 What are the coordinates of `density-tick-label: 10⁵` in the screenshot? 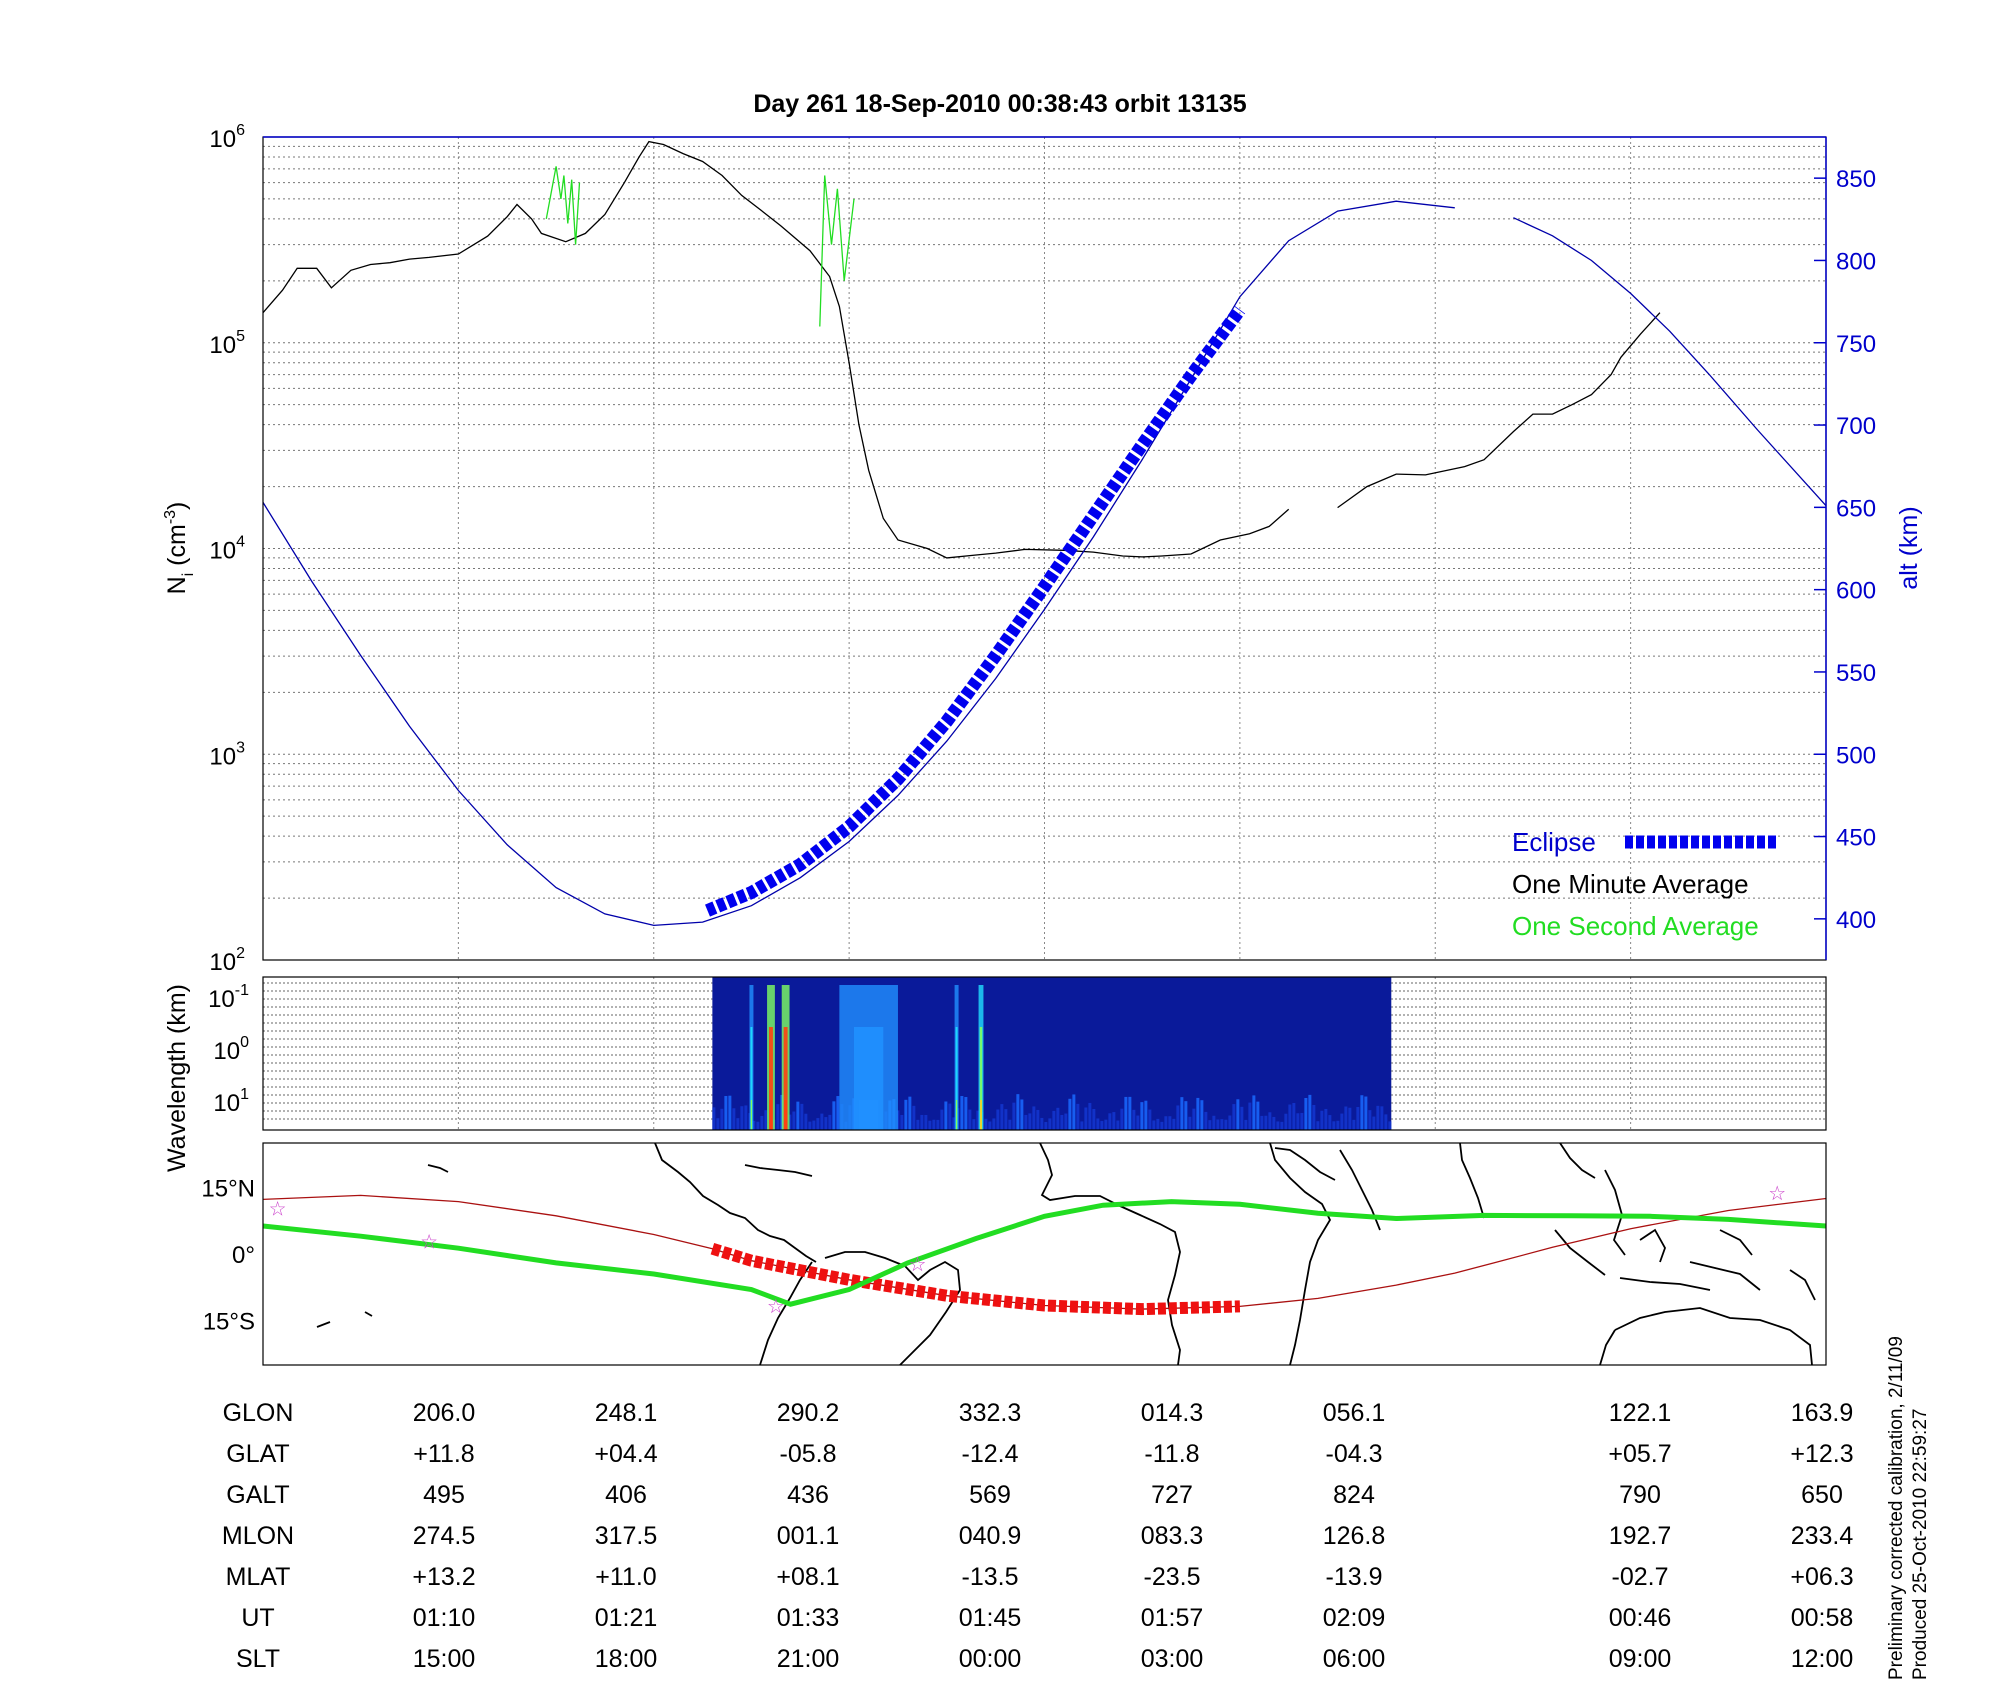 It's located at (227, 343).